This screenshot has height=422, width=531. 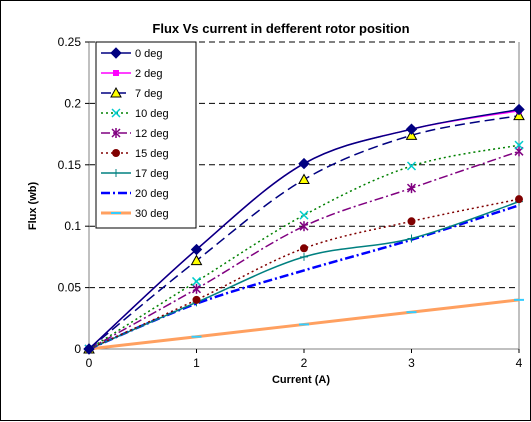 I want to click on y-tick-label-3: 0.15, so click(x=70, y=165).